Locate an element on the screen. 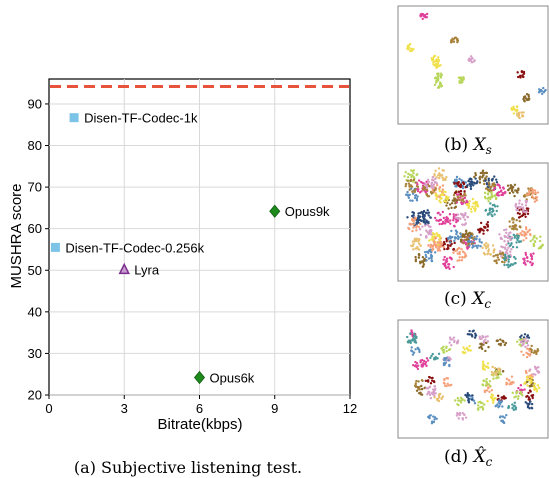 The height and width of the screenshot is (478, 549). caption-b-math: X is located at coordinates (479, 145).